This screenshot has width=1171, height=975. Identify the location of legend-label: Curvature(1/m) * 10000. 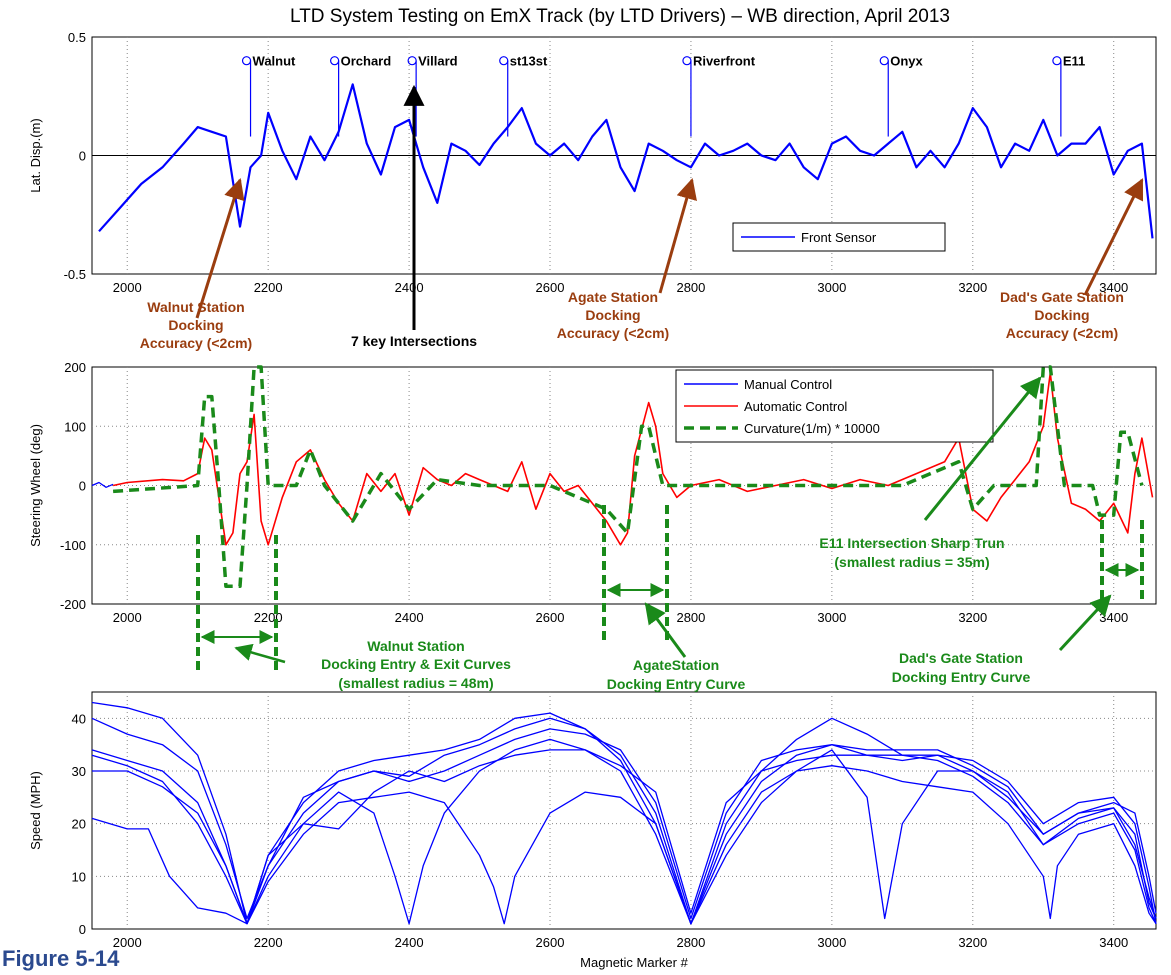
(812, 428).